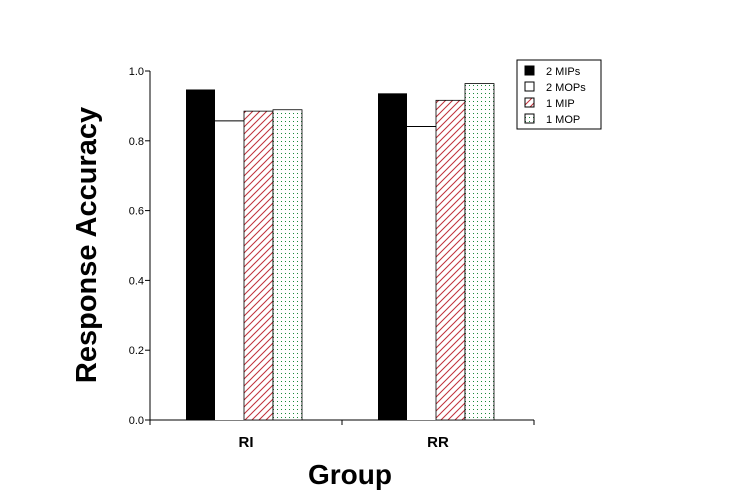 This screenshot has width=732, height=504. Describe the element at coordinates (136, 142) in the screenshot. I see `y-tick-label: 0.8` at that location.